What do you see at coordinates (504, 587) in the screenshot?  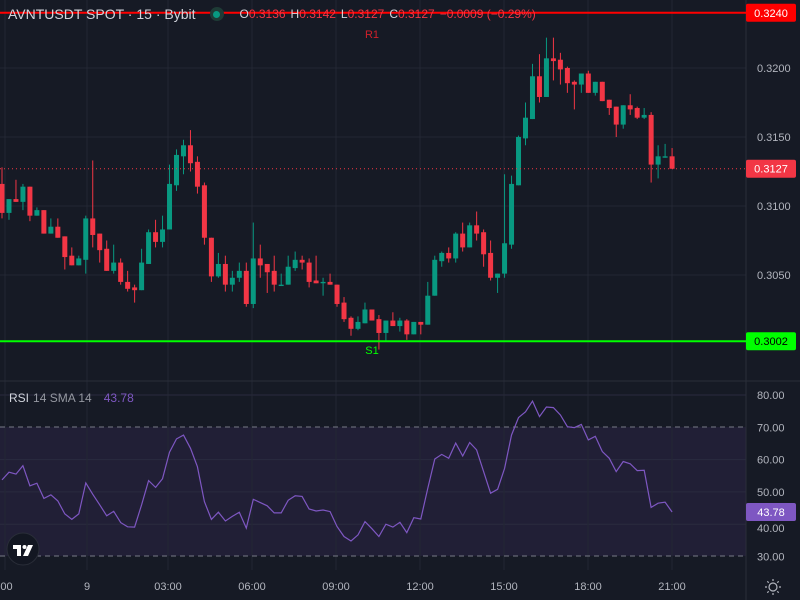 I see `time-tick-label: 15:00` at bounding box center [504, 587].